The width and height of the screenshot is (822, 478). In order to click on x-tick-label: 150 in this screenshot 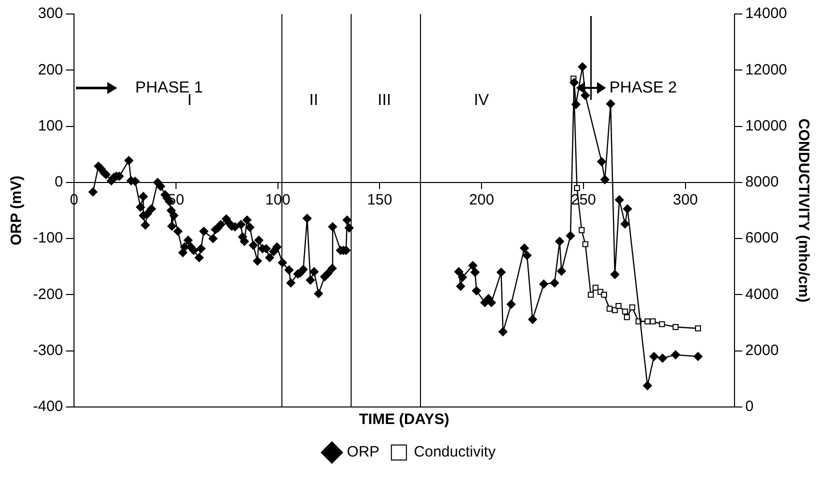, I will do `click(379, 200)`.